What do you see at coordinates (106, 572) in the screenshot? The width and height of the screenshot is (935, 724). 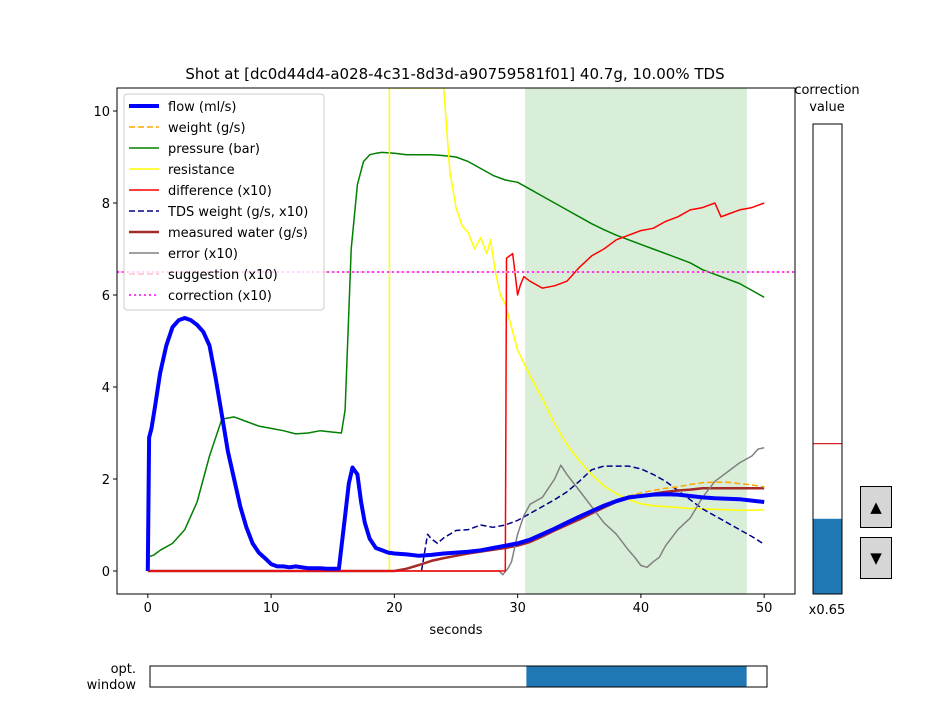 I see `y-tick-label: 0` at bounding box center [106, 572].